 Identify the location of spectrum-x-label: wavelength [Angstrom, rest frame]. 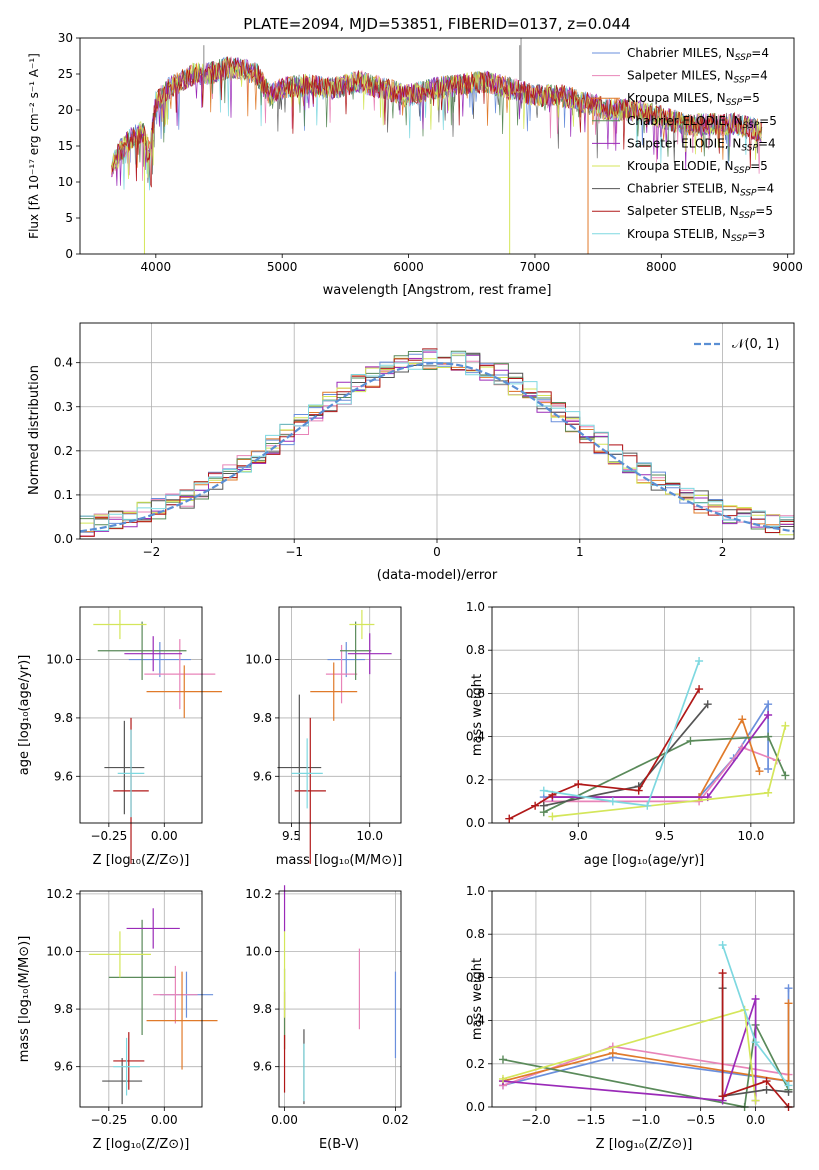
(437, 290).